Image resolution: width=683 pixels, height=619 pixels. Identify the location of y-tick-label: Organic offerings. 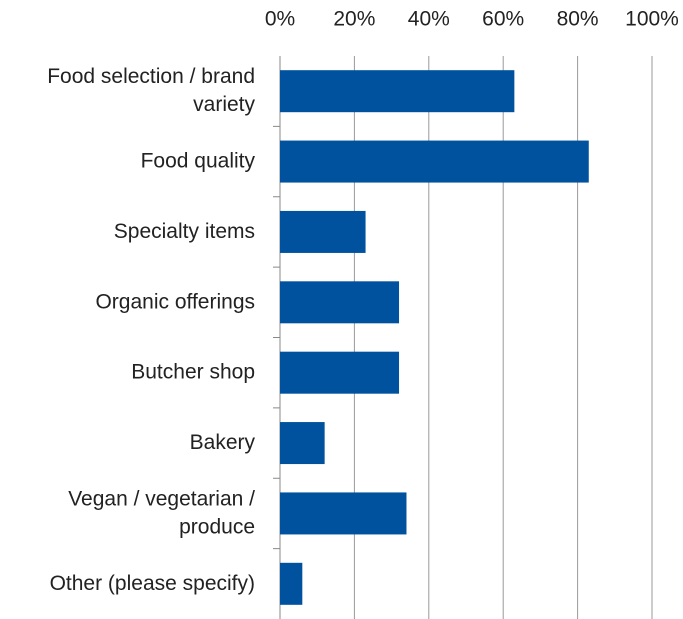
(175, 301).